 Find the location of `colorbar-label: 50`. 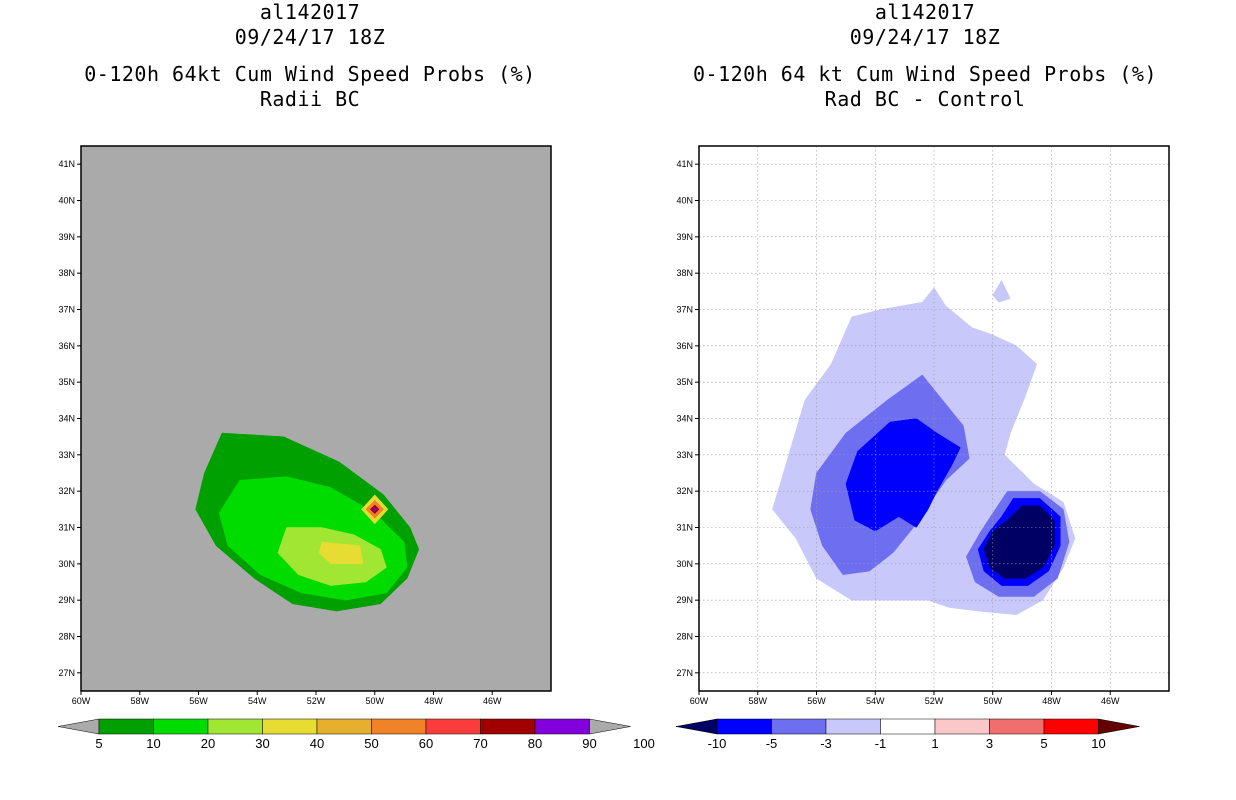

colorbar-label: 50 is located at coordinates (371, 743).